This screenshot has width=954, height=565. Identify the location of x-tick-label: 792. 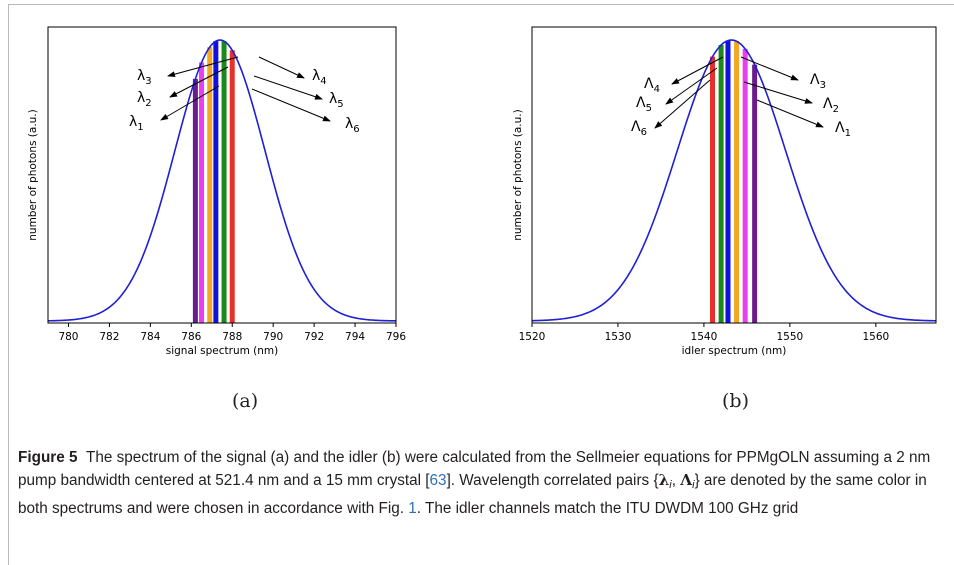
(314, 337).